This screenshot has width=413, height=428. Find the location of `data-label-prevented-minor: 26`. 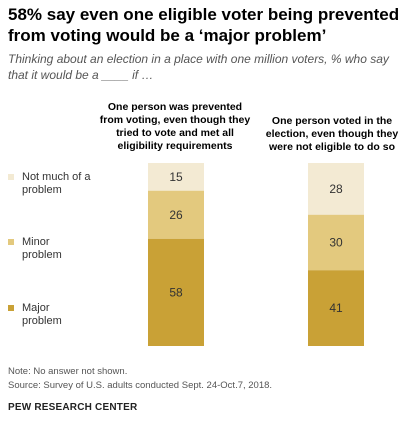

data-label-prevented-minor: 26 is located at coordinates (176, 215).